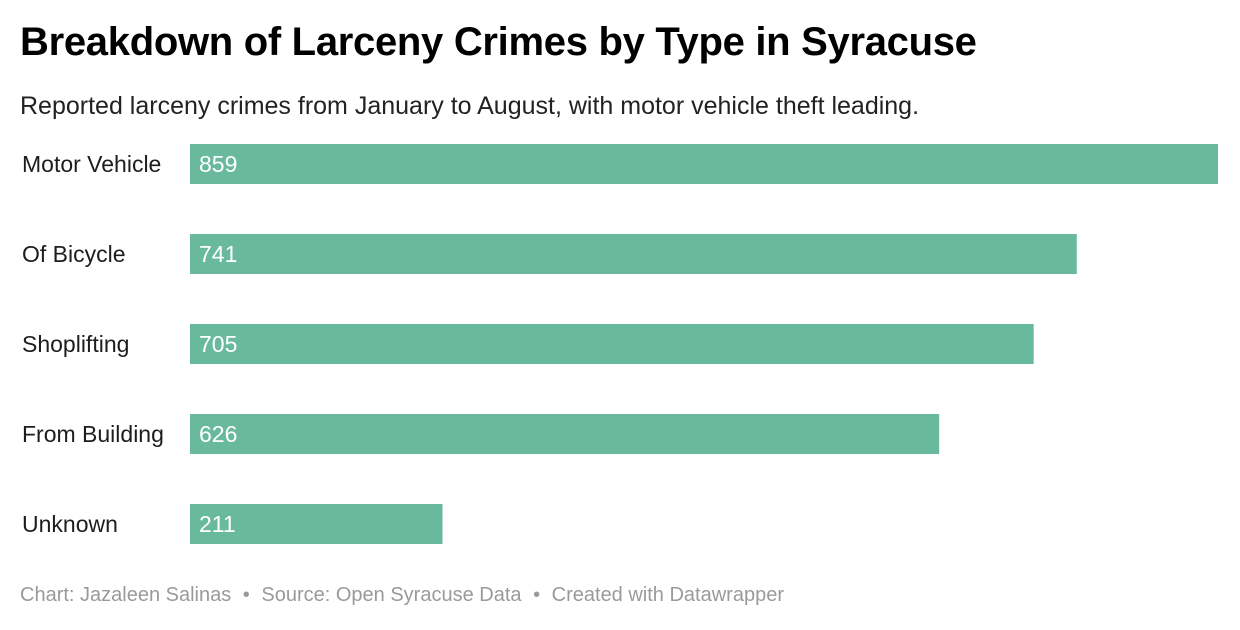 Image resolution: width=1240 pixels, height=630 pixels. Describe the element at coordinates (70, 524) in the screenshot. I see `category-label: Unknown` at that location.